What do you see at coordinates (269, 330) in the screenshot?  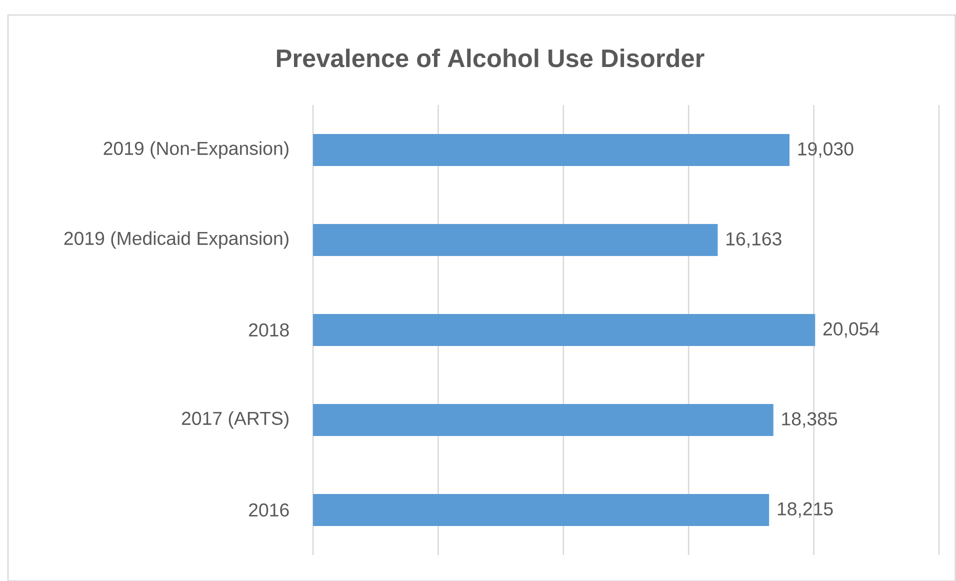 I see `y-tick-label: 2018` at bounding box center [269, 330].